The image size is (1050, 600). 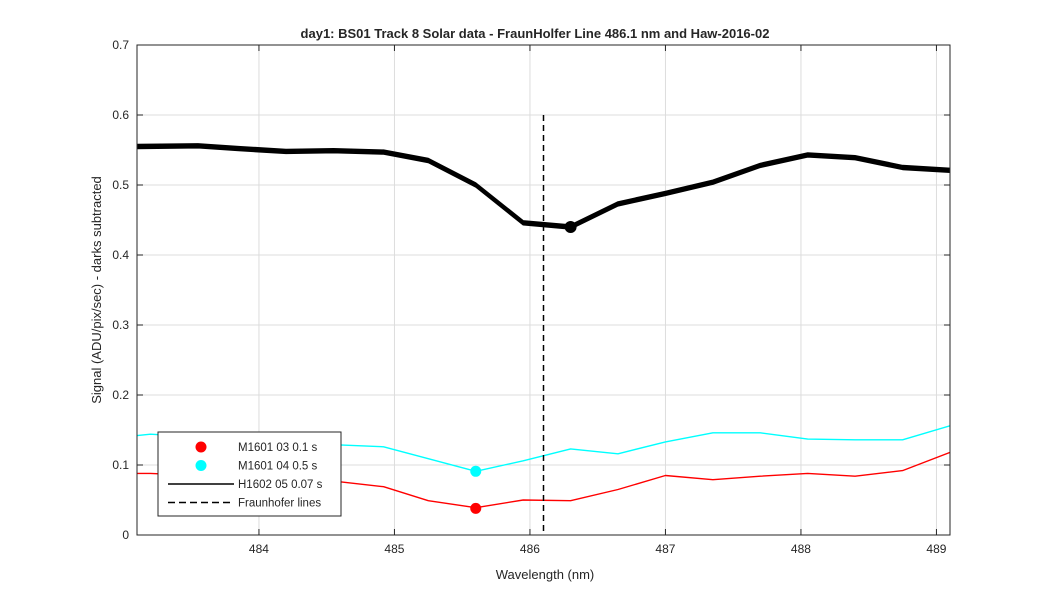 What do you see at coordinates (936, 549) in the screenshot?
I see `x-tick-label: 489` at bounding box center [936, 549].